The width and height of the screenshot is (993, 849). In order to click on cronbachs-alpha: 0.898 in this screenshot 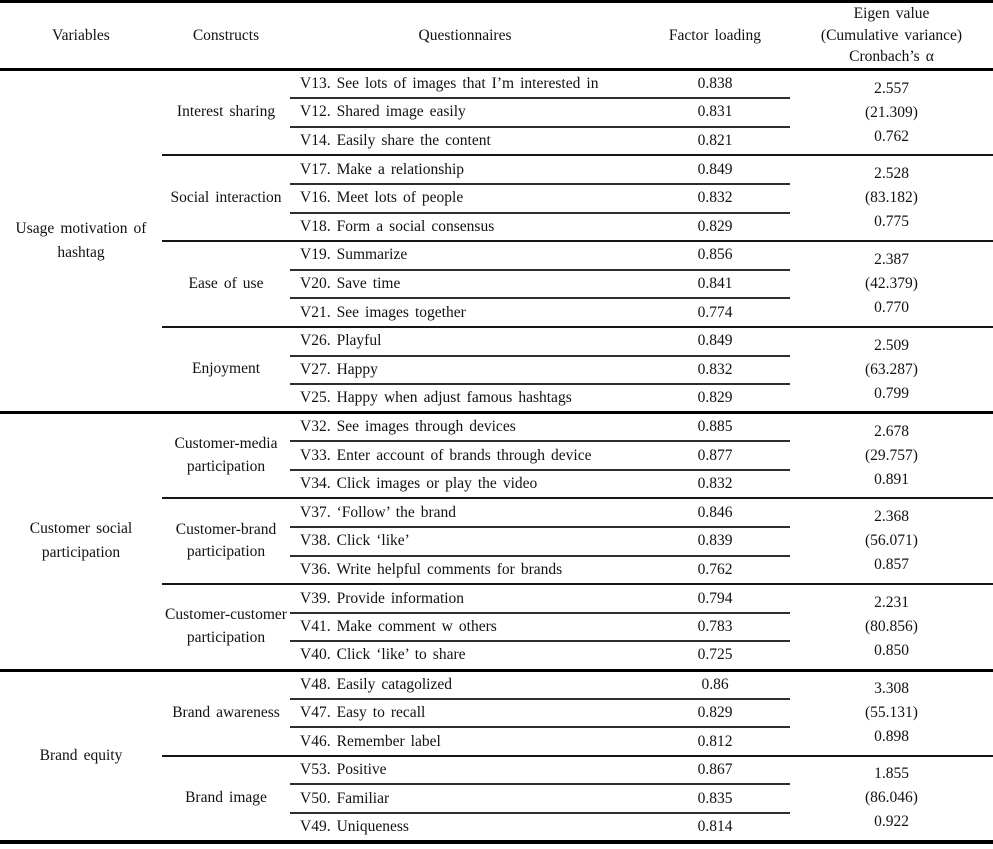, I will do `click(891, 737)`.